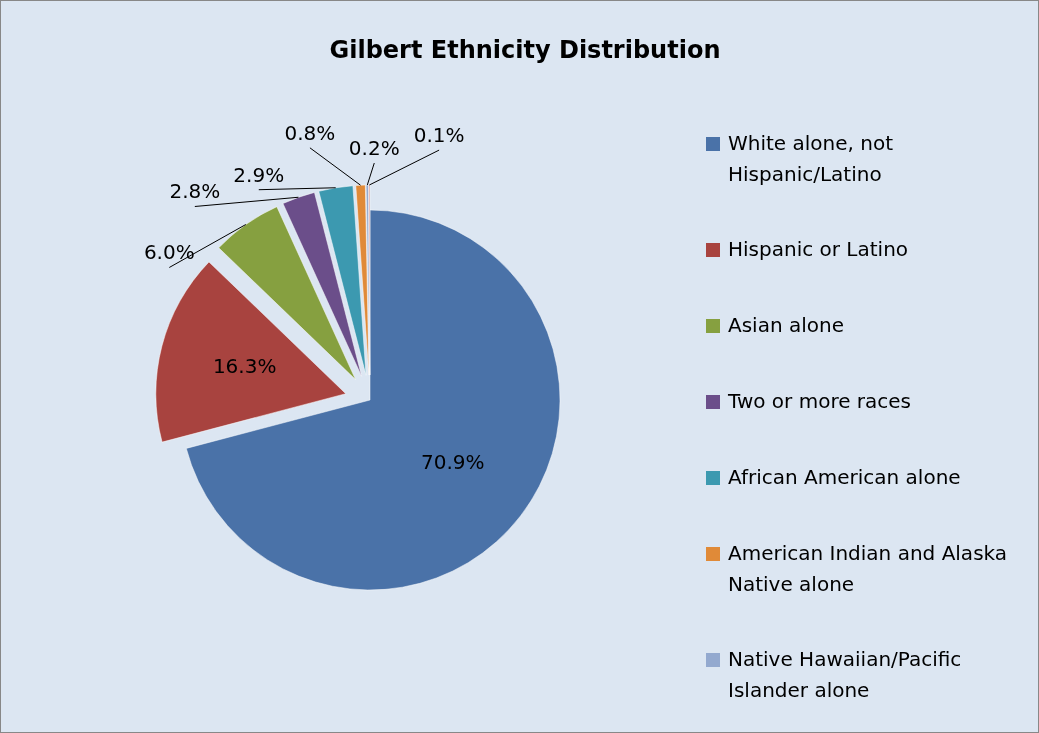 The height and width of the screenshot is (733, 1039). What do you see at coordinates (868, 568) in the screenshot?
I see `legend-label: American Indian and Alaska Native alone` at bounding box center [868, 568].